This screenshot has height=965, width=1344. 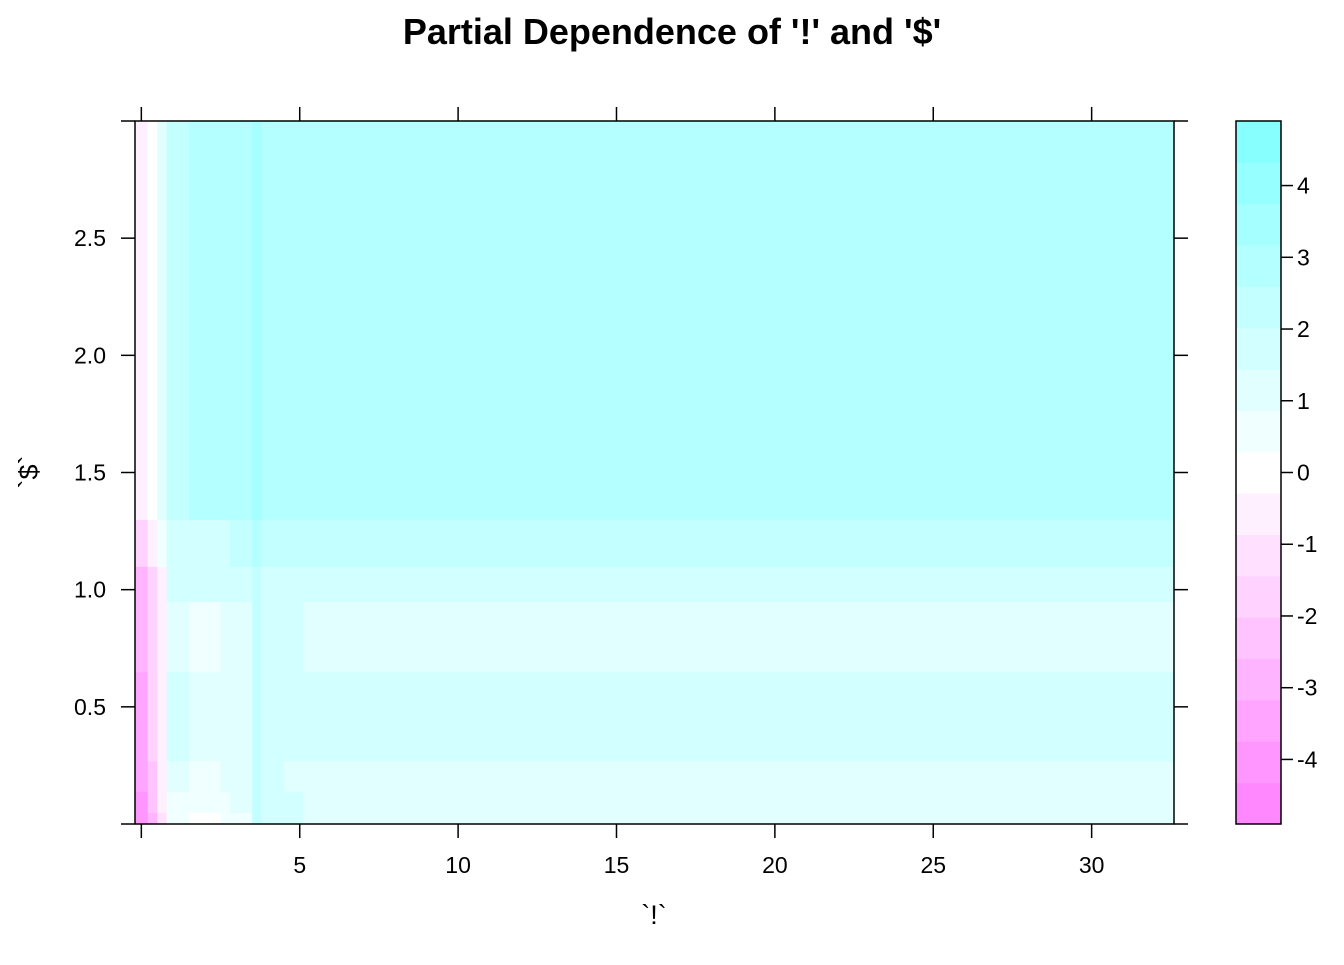 I want to click on y-axis-label: `$`, so click(x=29, y=472).